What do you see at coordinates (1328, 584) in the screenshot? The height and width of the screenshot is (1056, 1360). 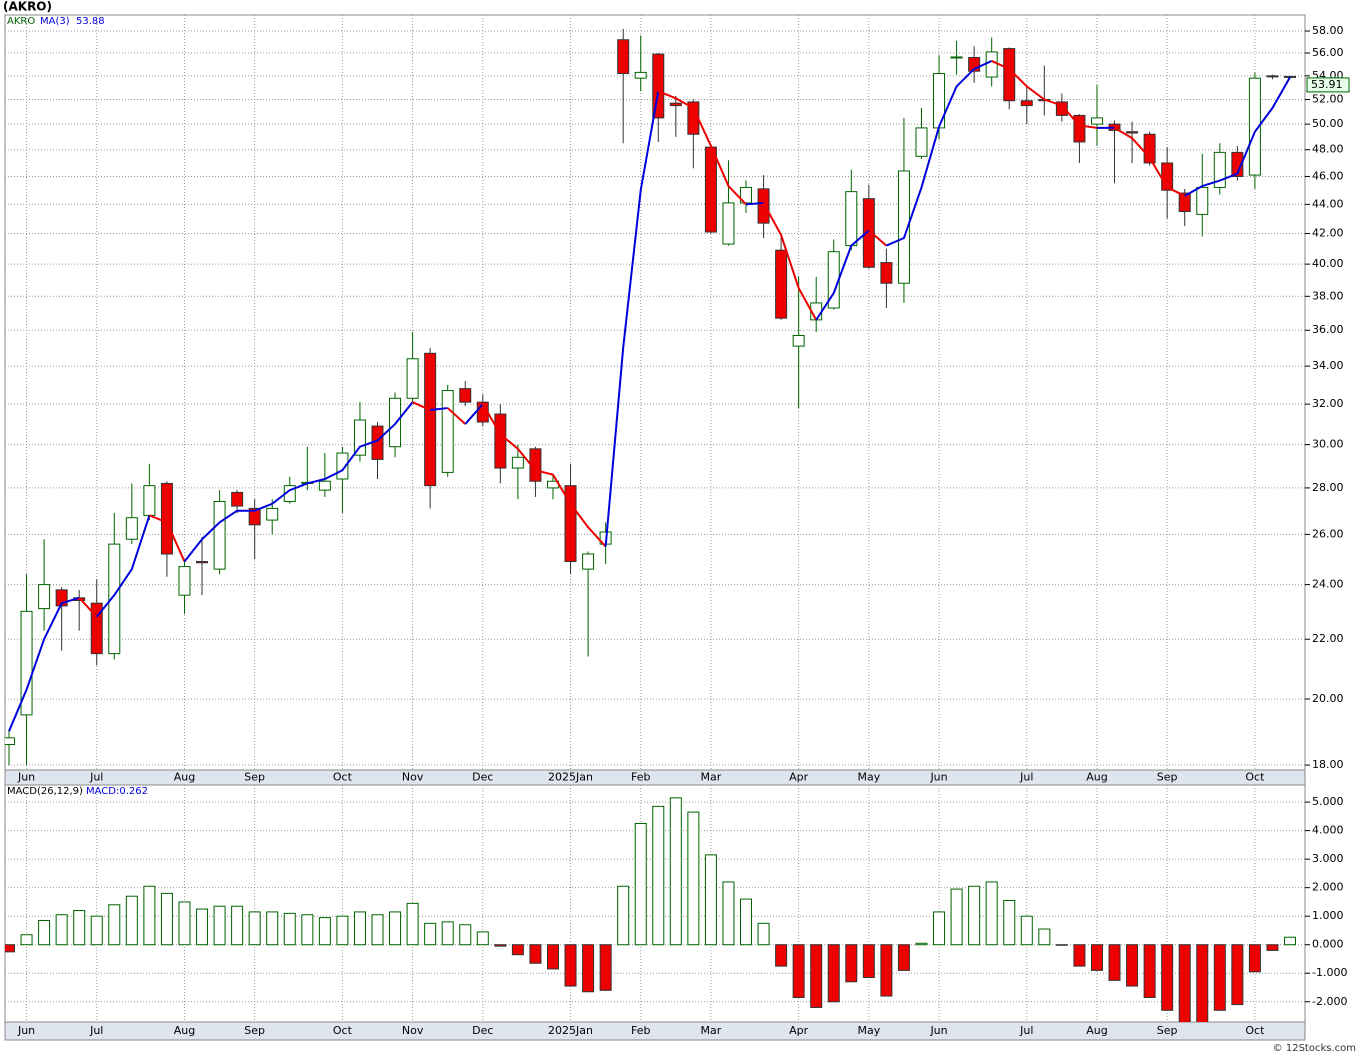 I see `y-tick-label: 24.00` at bounding box center [1328, 584].